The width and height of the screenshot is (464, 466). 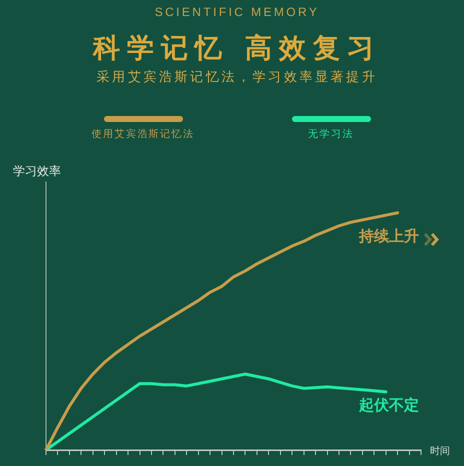 What do you see at coordinates (237, 77) in the screenshot?
I see `chart-subtitle: 采用艾宾浩斯记忆法，学习效率显著提升` at bounding box center [237, 77].